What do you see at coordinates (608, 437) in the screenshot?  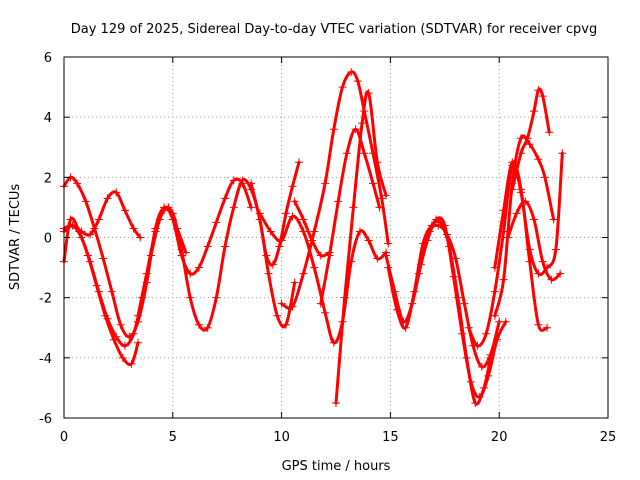 I see `x-tick-label: 25` at bounding box center [608, 437].